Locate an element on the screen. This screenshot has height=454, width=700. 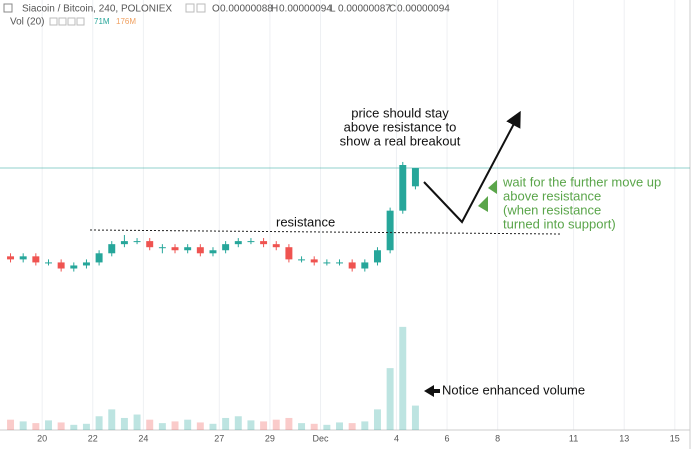
x-tick-label: 15 is located at coordinates (675, 438).